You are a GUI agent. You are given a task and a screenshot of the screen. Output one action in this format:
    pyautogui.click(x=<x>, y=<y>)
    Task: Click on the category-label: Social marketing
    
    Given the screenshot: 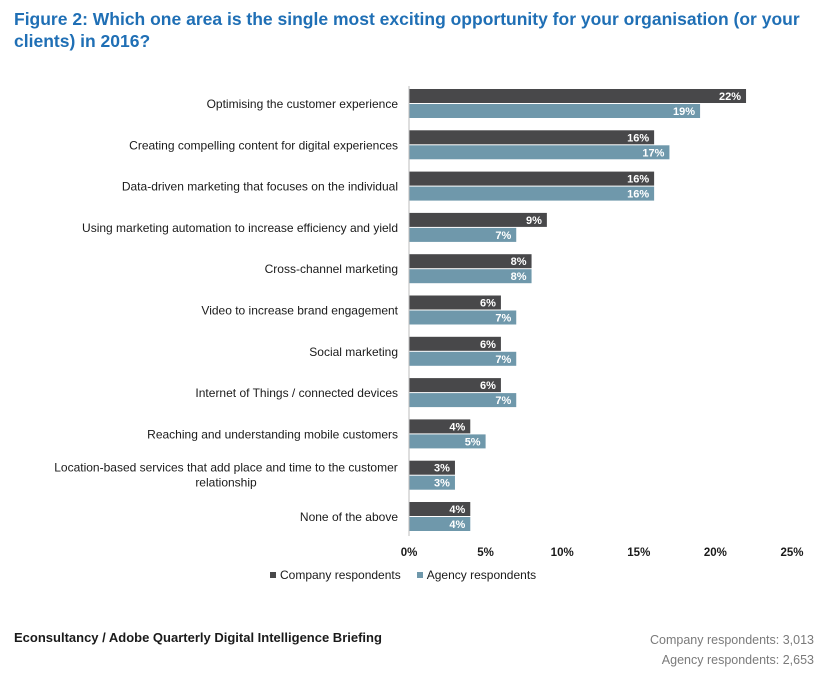 What is the action you would take?
    pyautogui.click(x=353, y=352)
    